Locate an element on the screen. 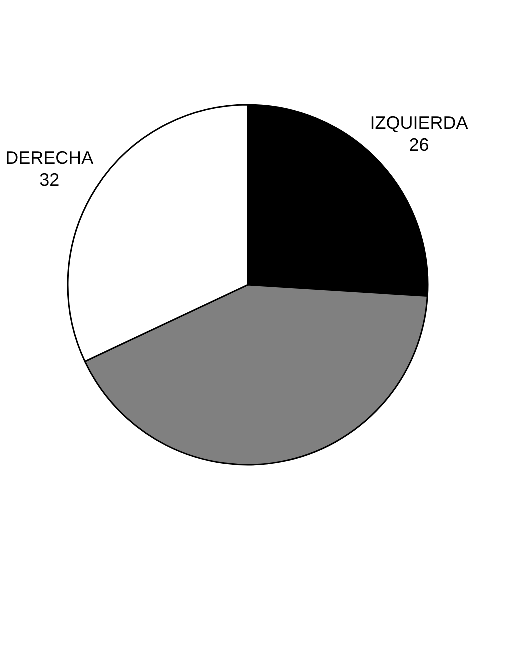 The height and width of the screenshot is (672, 520). data-label: 26 is located at coordinates (419, 145).